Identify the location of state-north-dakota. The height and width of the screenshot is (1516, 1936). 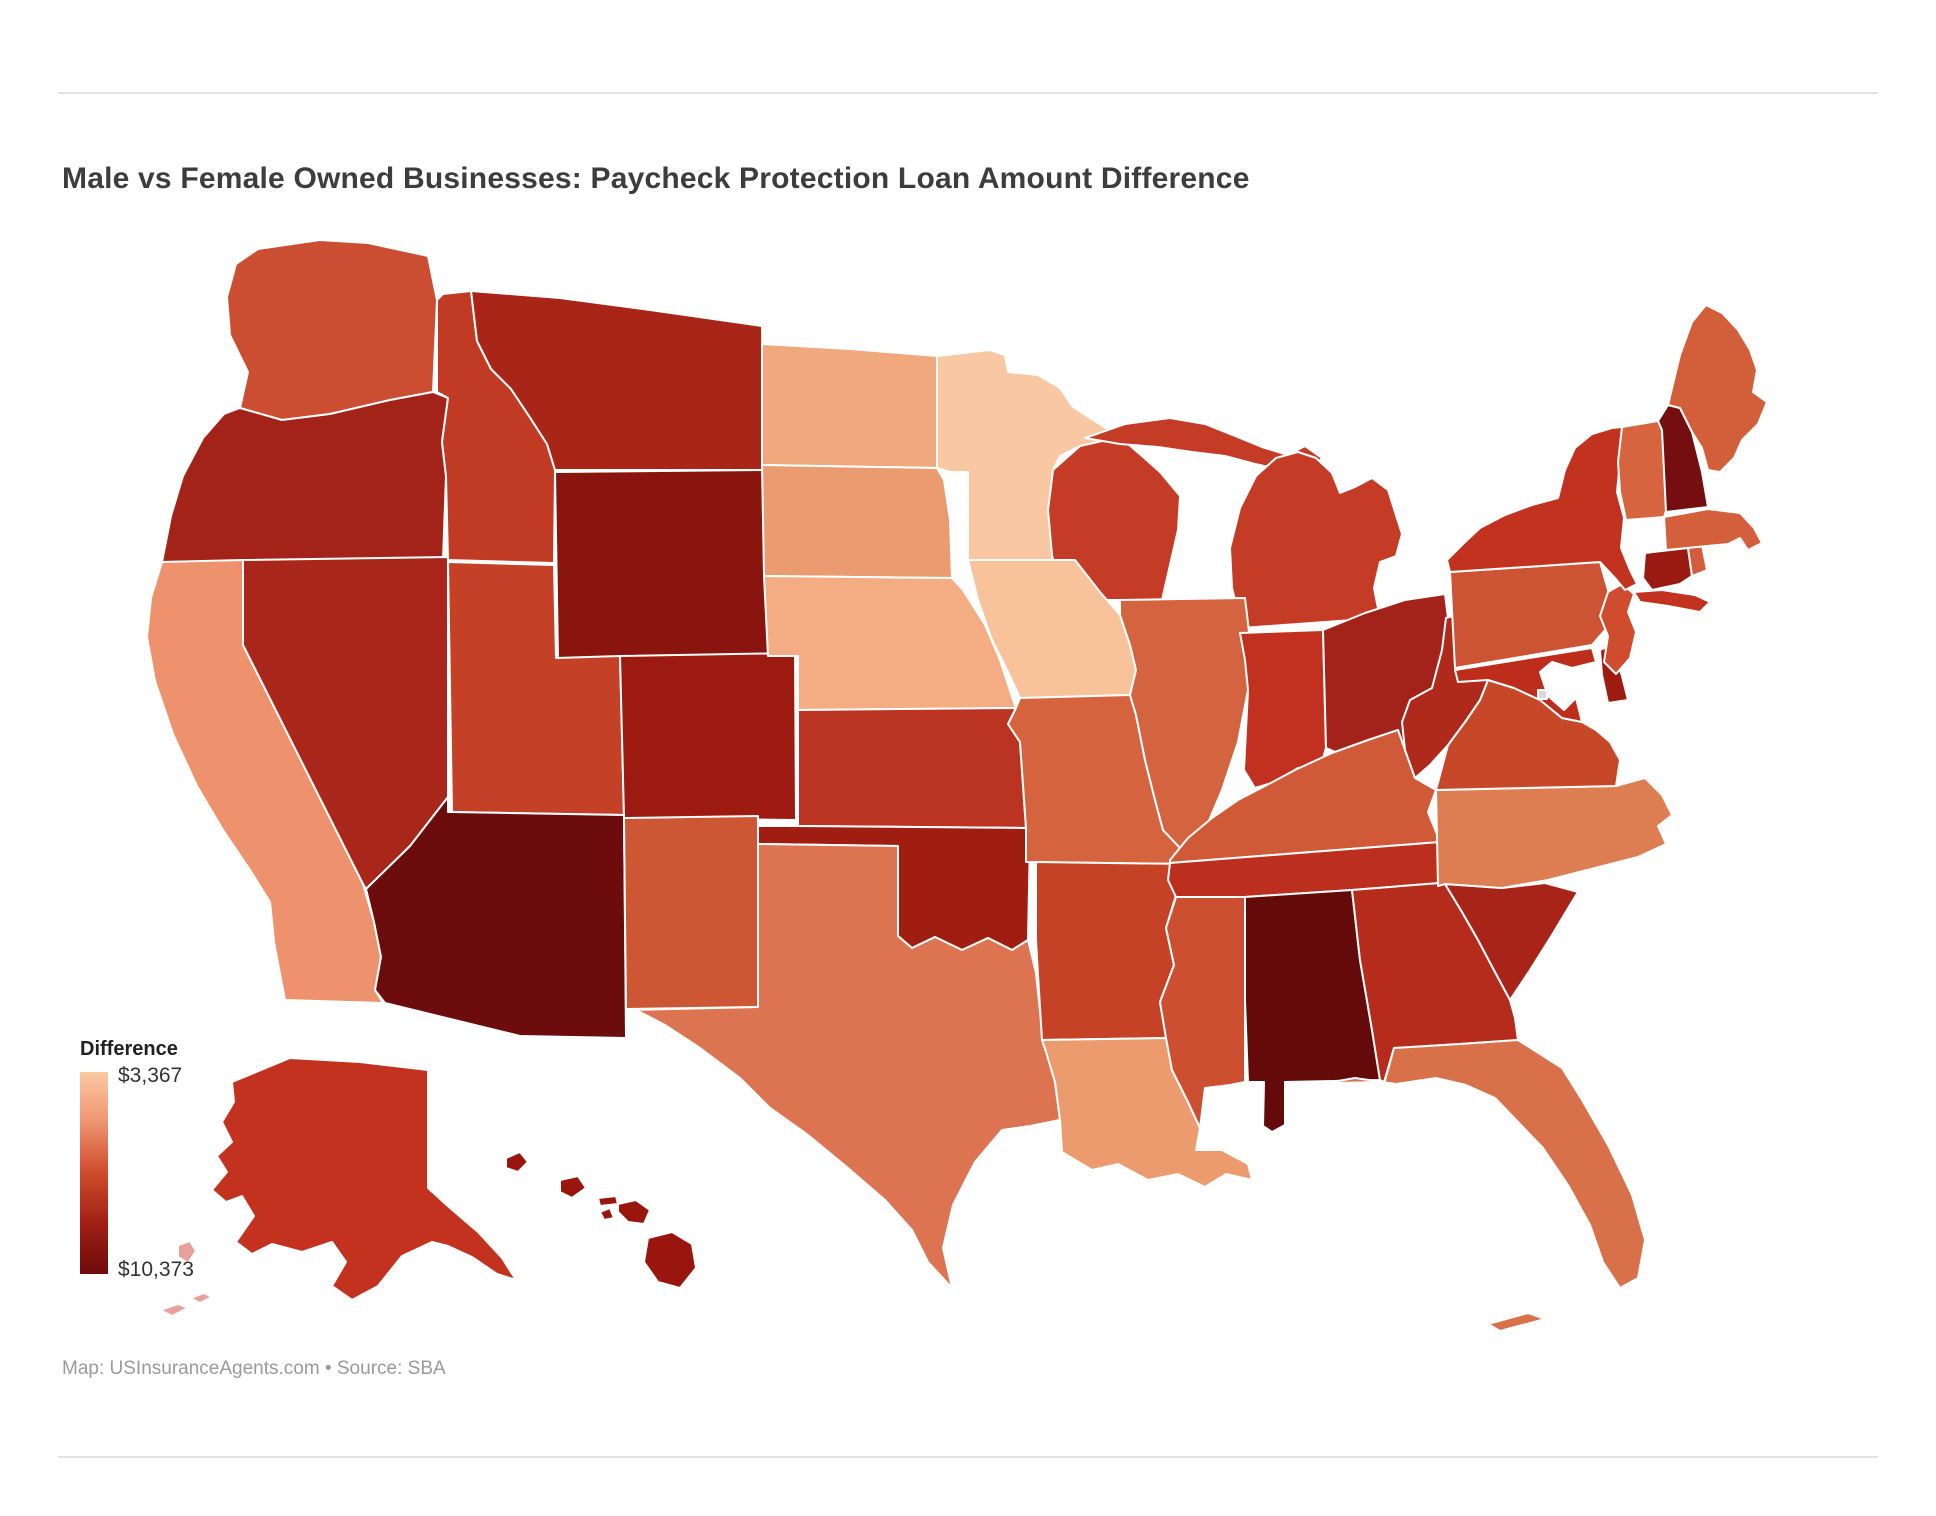
(849, 406).